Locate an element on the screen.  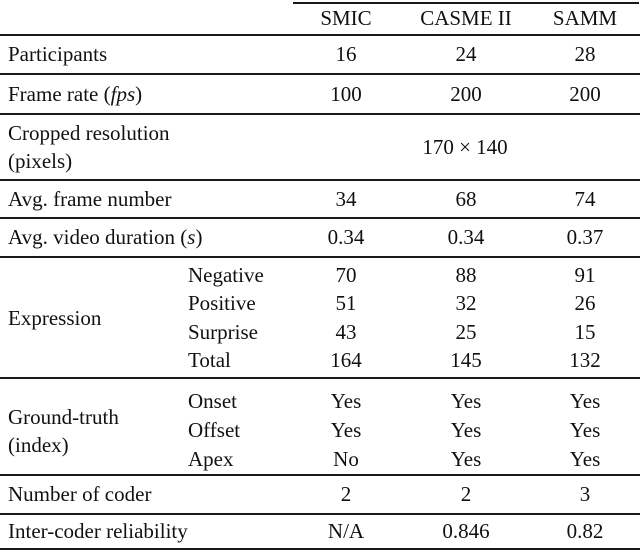
cell-reliability-casme2: 0.846 is located at coordinates (466, 531).